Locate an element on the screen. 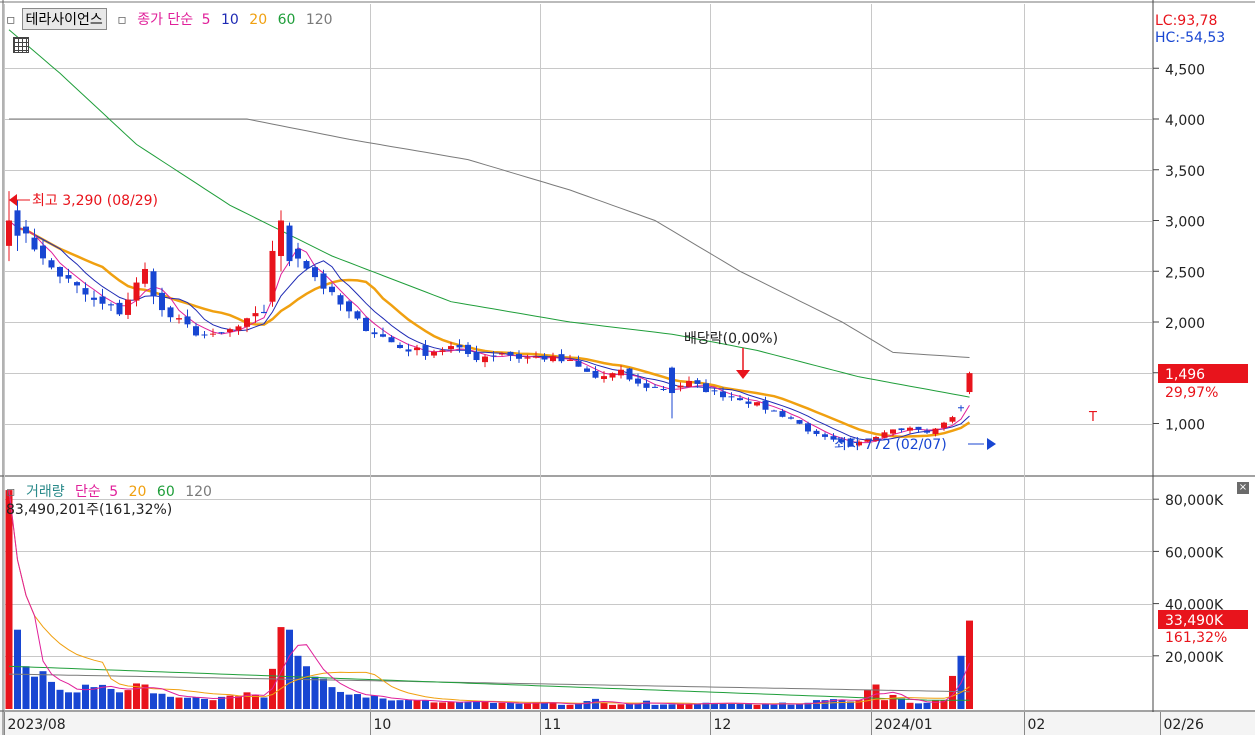 The height and width of the screenshot is (735, 1255). calendar-icon is located at coordinates (21, 45).